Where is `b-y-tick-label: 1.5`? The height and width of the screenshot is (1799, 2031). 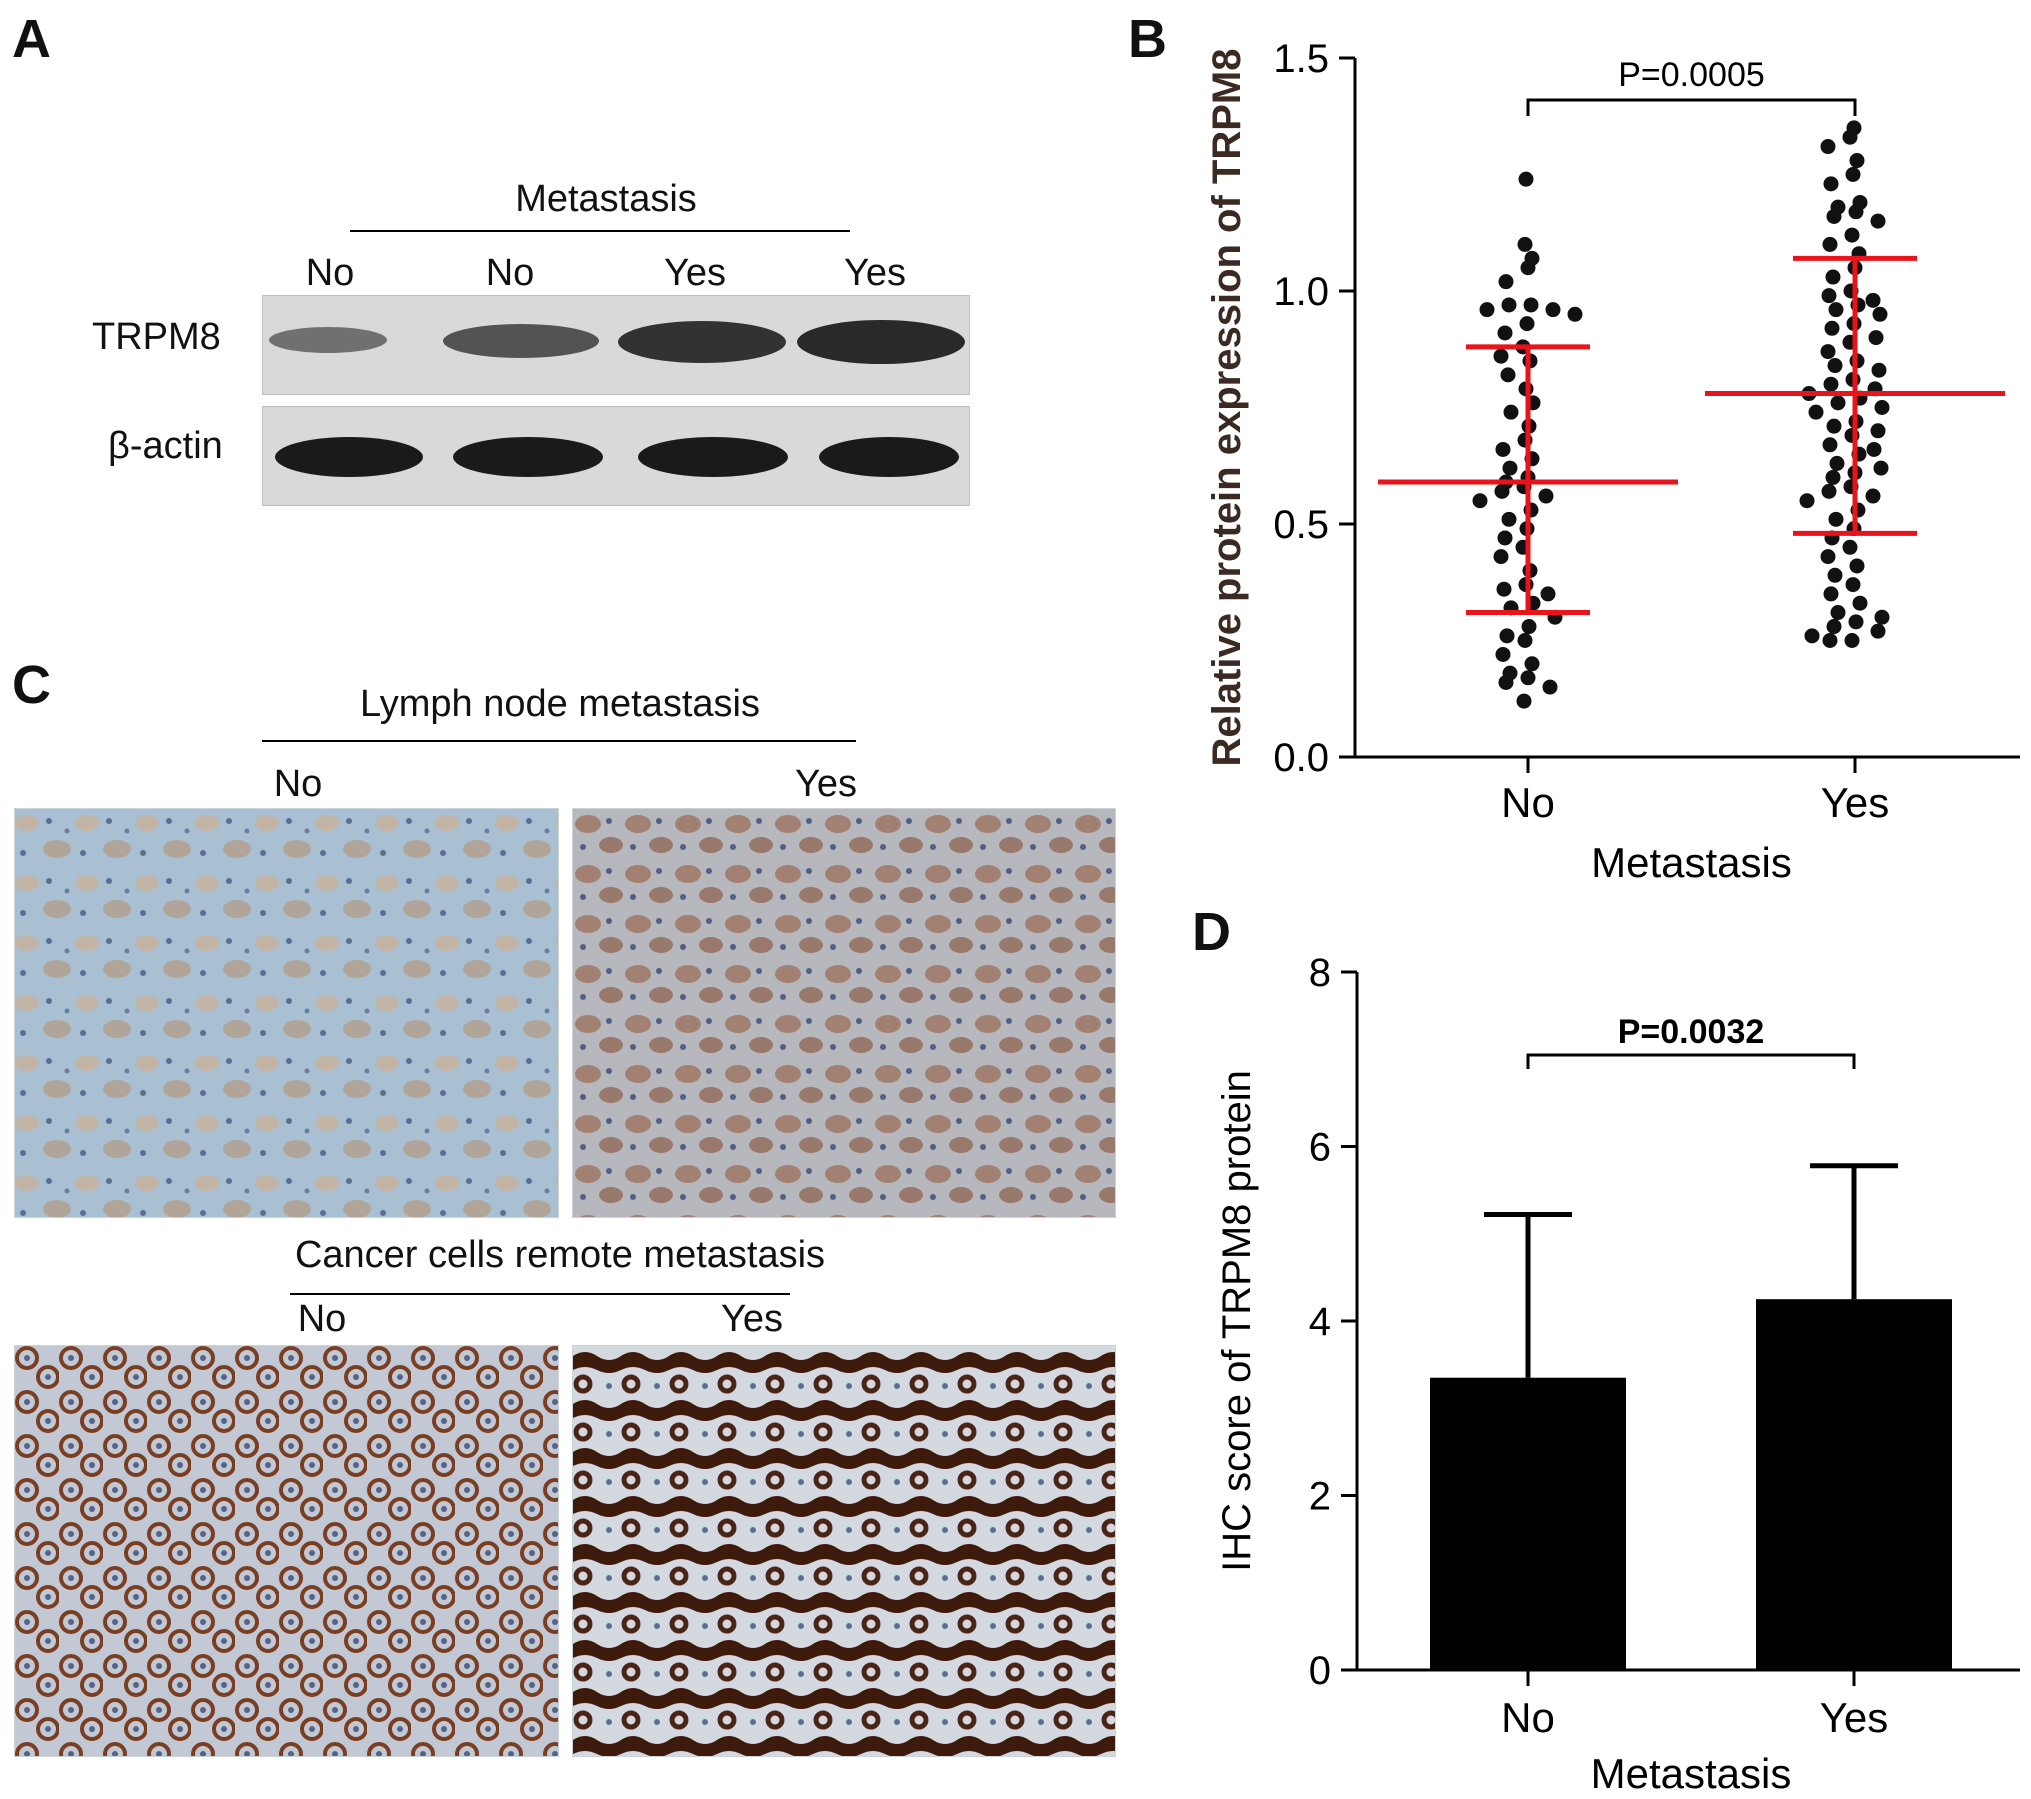
b-y-tick-label: 1.5 is located at coordinates (1301, 59).